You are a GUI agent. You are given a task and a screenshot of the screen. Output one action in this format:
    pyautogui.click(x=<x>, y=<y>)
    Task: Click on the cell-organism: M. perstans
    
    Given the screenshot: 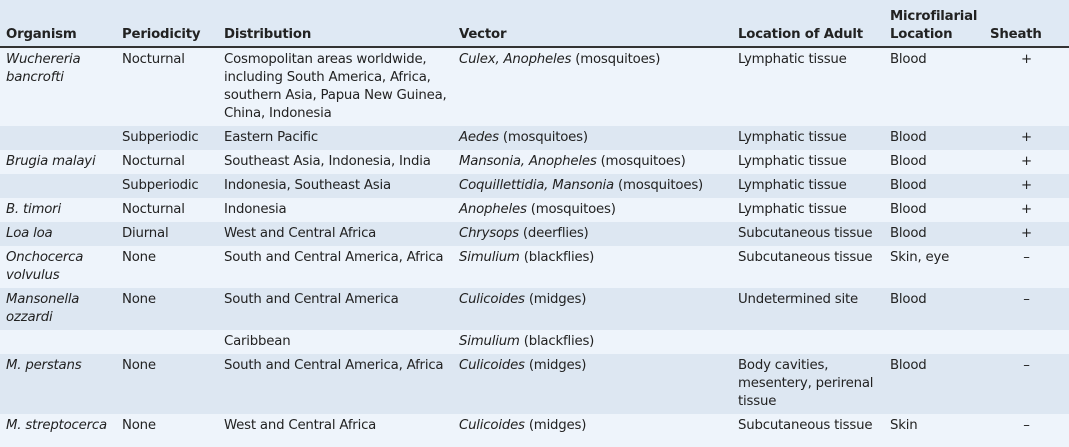 What is the action you would take?
    pyautogui.click(x=58, y=384)
    